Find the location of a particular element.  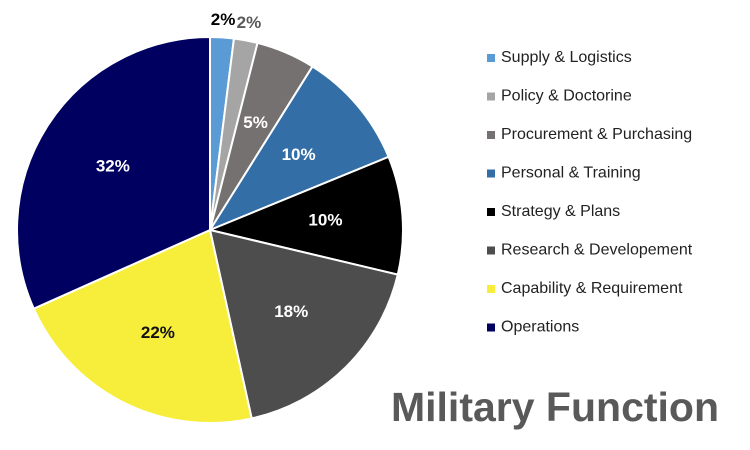

legend-label: Capability & Requirement is located at coordinates (592, 288).